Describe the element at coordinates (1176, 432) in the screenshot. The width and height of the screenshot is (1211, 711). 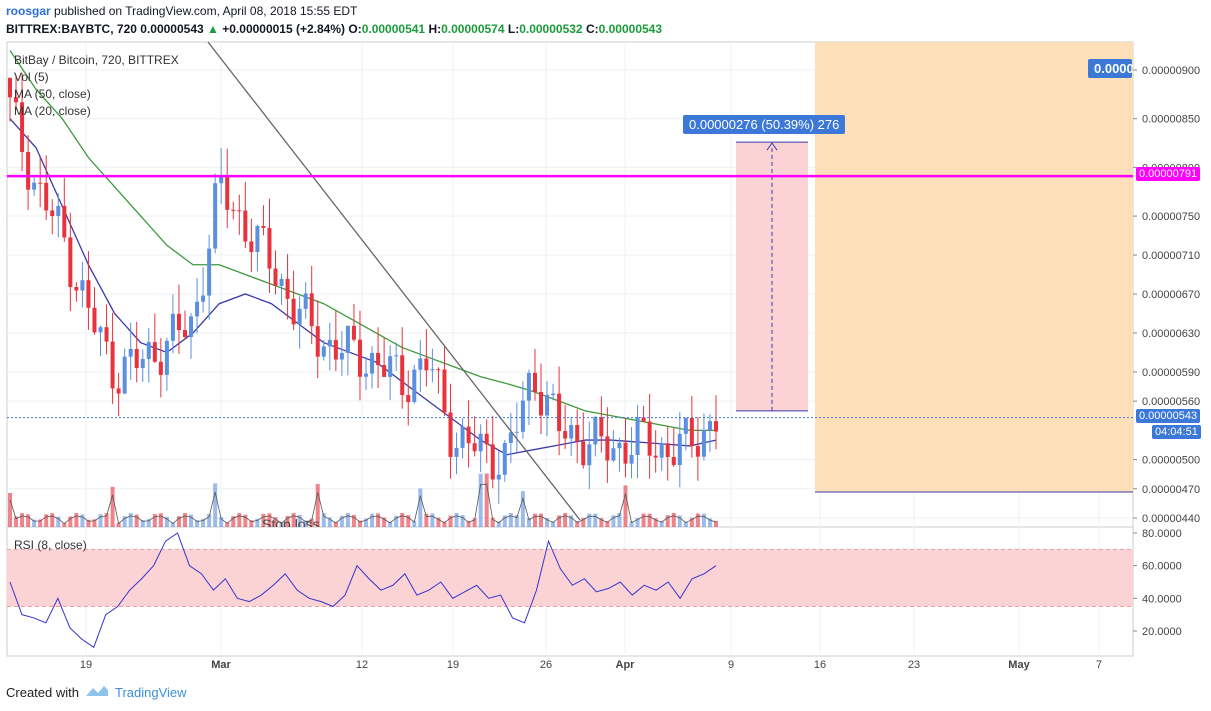
I see `countdown-tag: 04:04:51` at that location.